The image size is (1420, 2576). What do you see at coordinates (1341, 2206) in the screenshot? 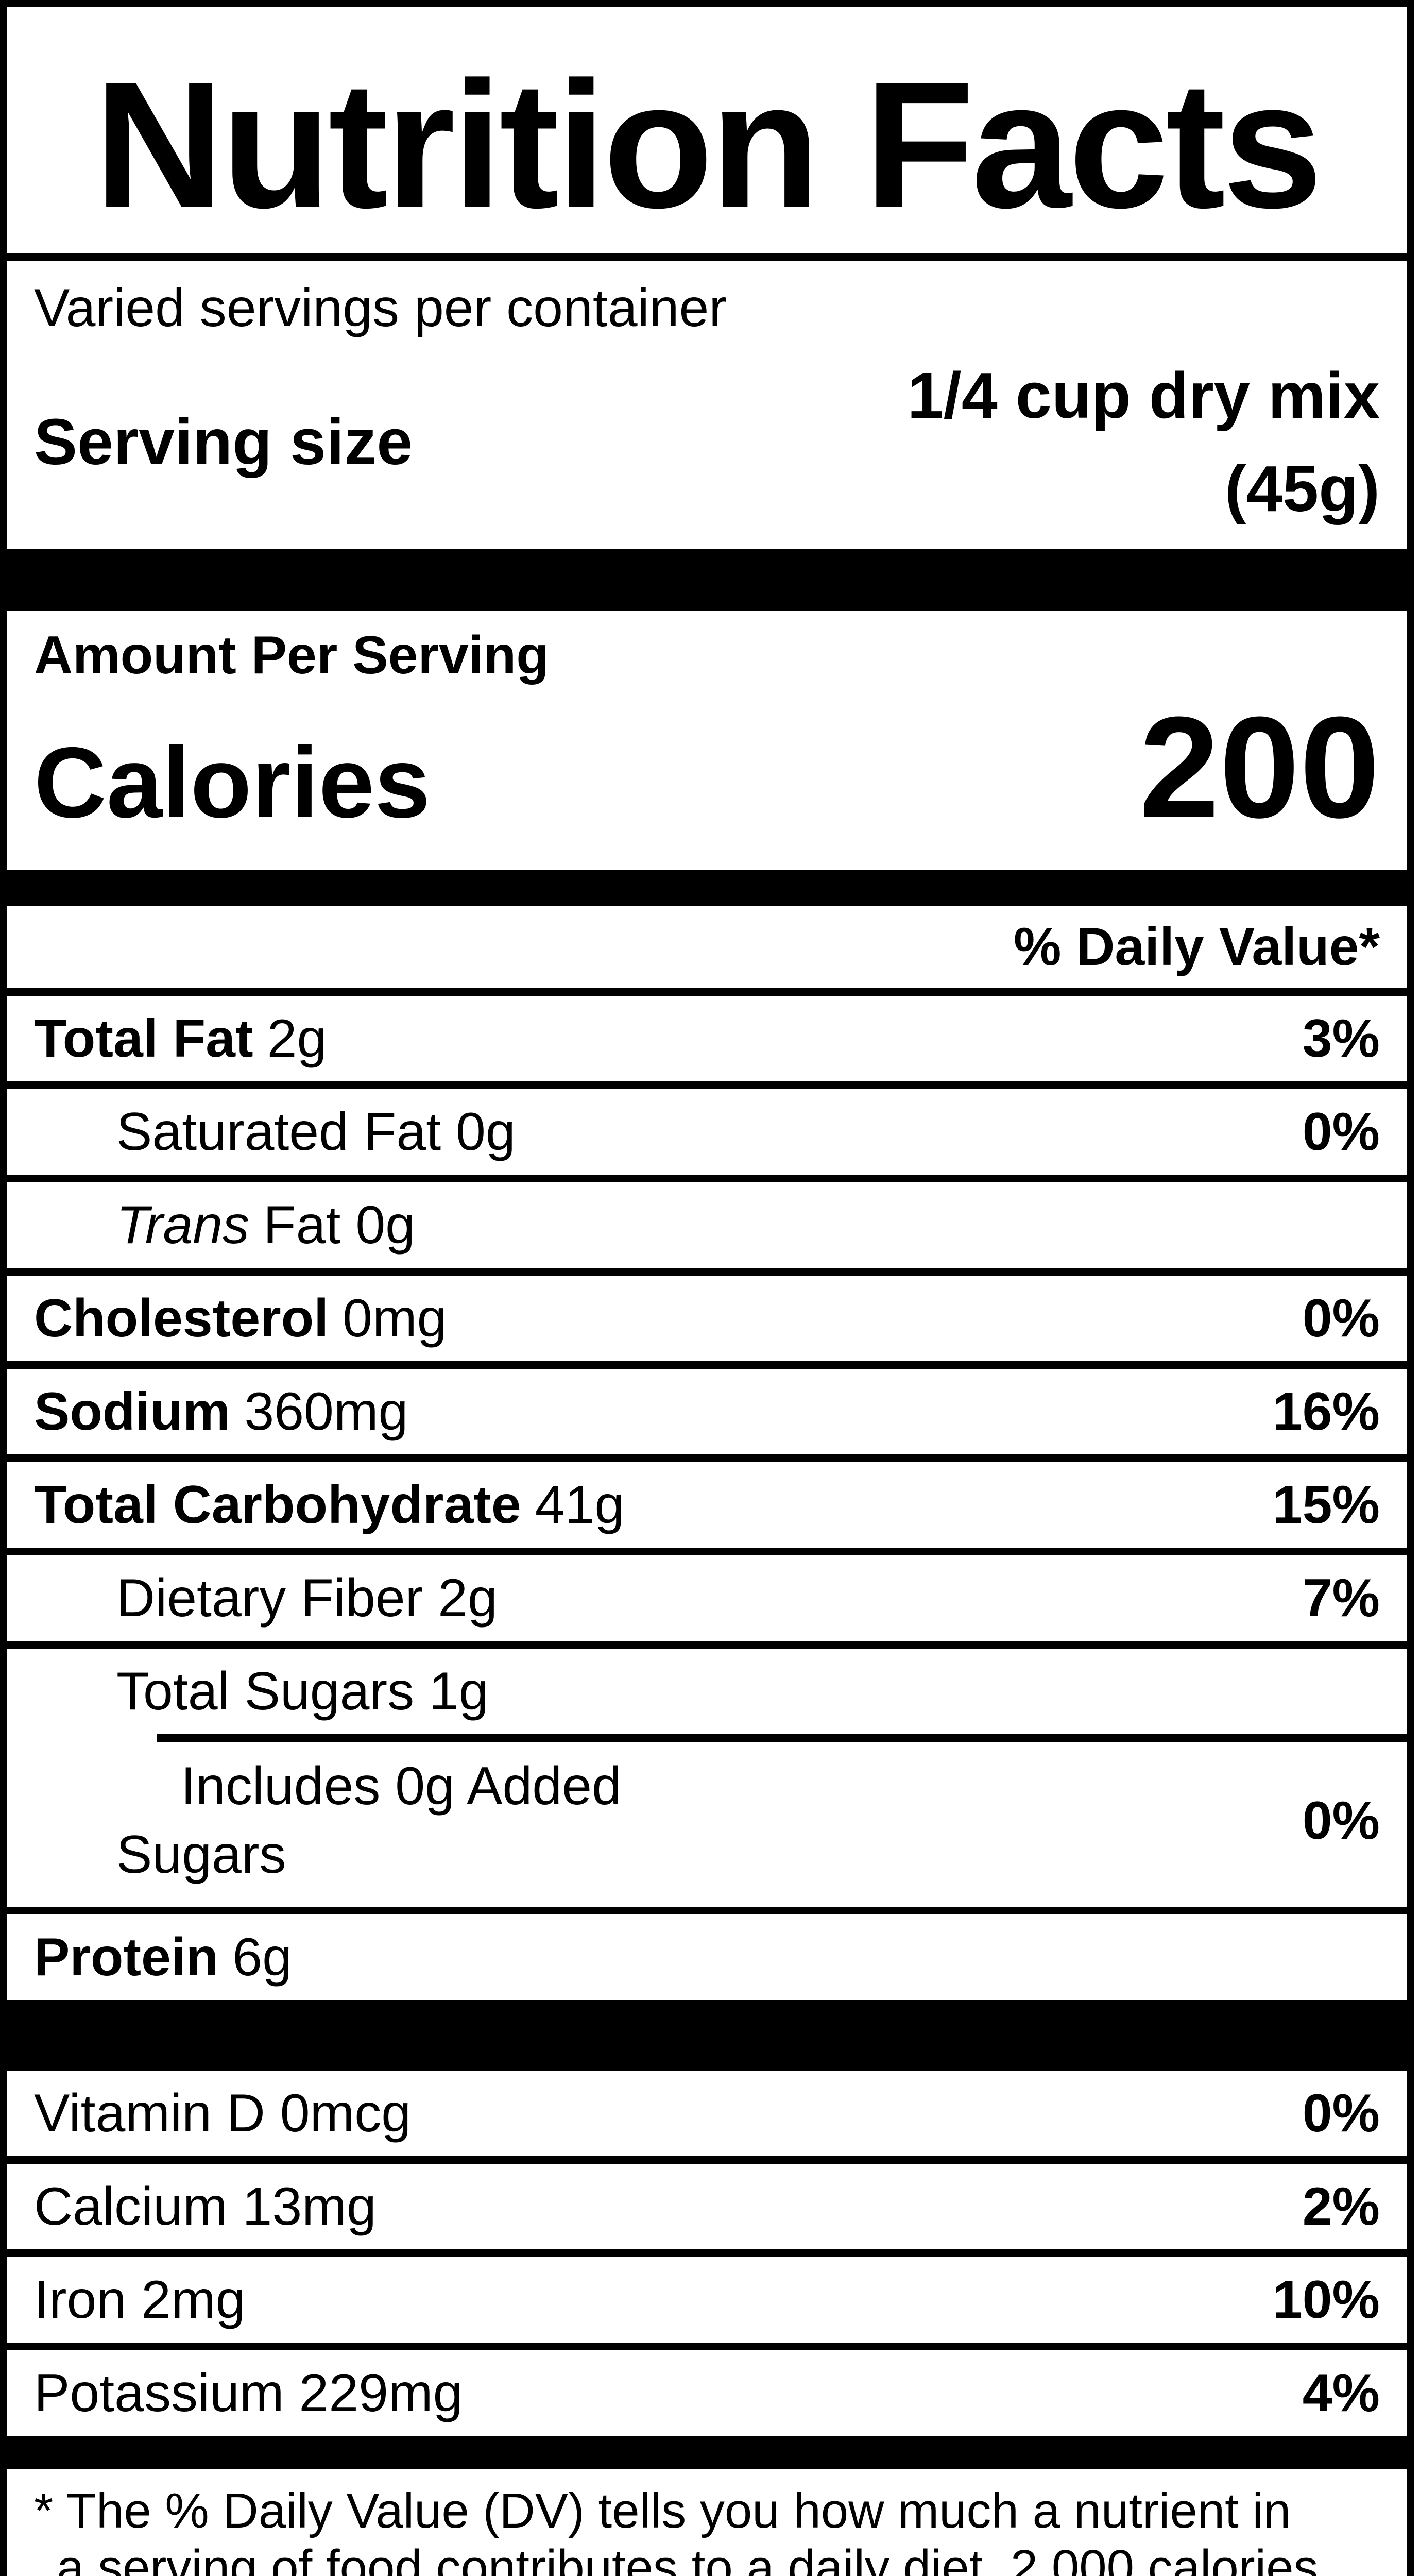
I see `daily-value: 2%` at bounding box center [1341, 2206].